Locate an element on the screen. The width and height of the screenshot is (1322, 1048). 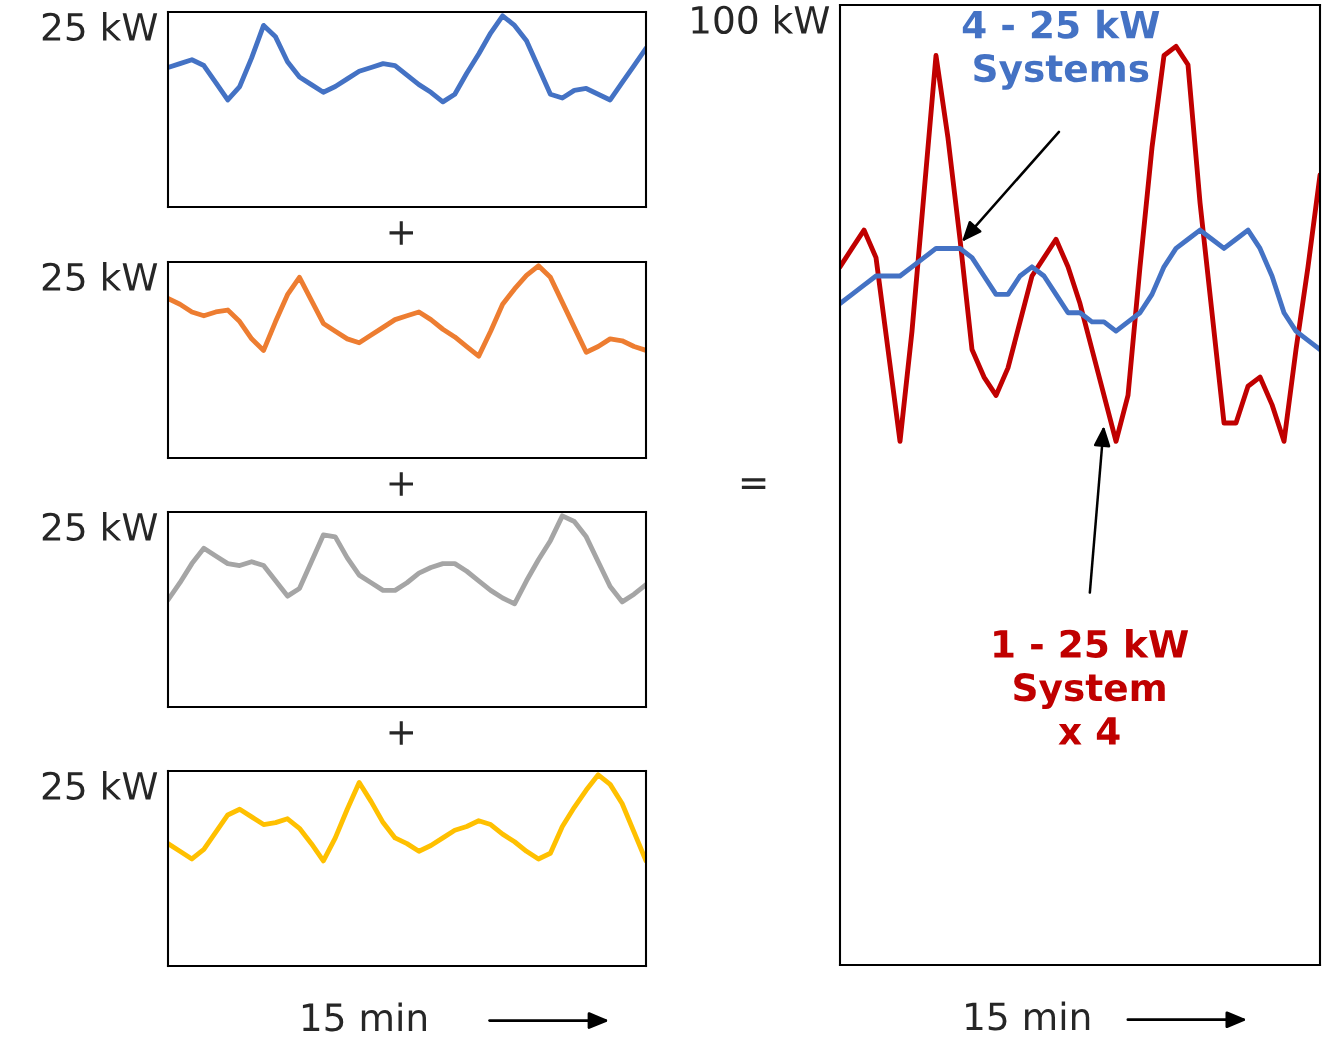
text: 1 - 25 kW System x 4 is located at coordinates (1091, 687).